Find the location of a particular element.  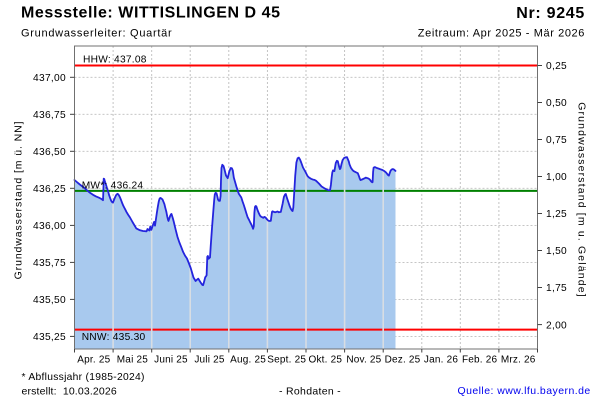

svg-text: Zeitraum: Apr 2025 - Mär 2026 is located at coordinates (501, 34).